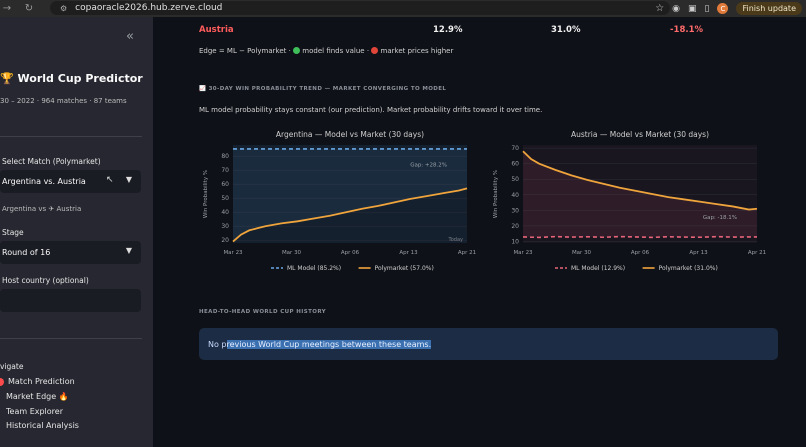  I want to click on chart-icon: 📈, so click(203, 89).